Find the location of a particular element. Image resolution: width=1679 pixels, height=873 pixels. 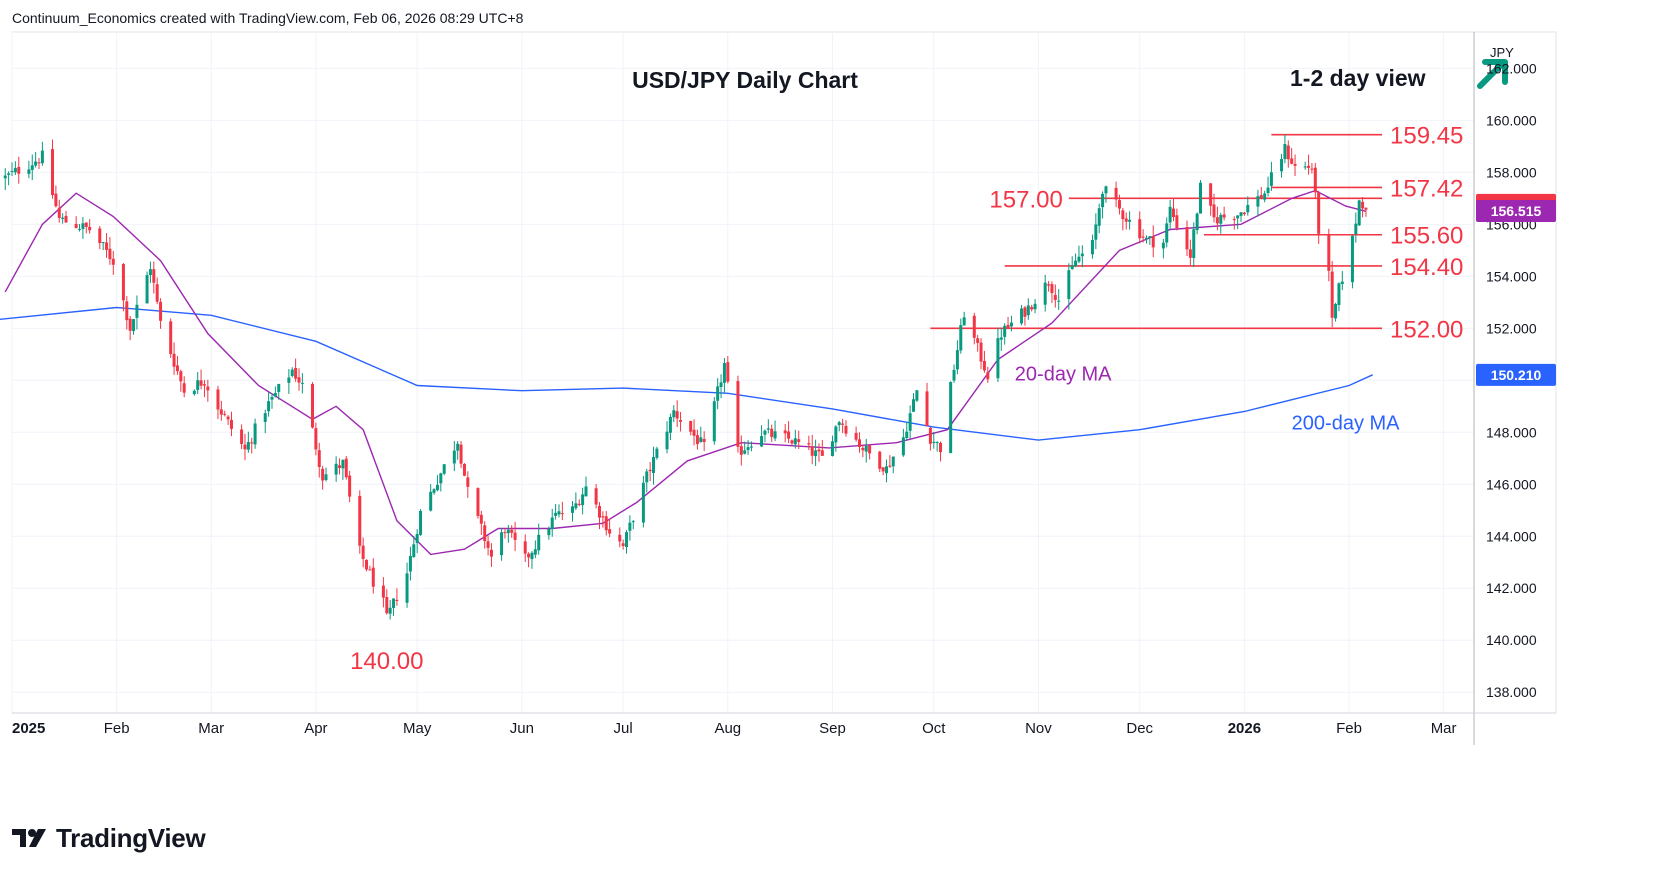

tradingview-logo-text: TradingView is located at coordinates (131, 837).